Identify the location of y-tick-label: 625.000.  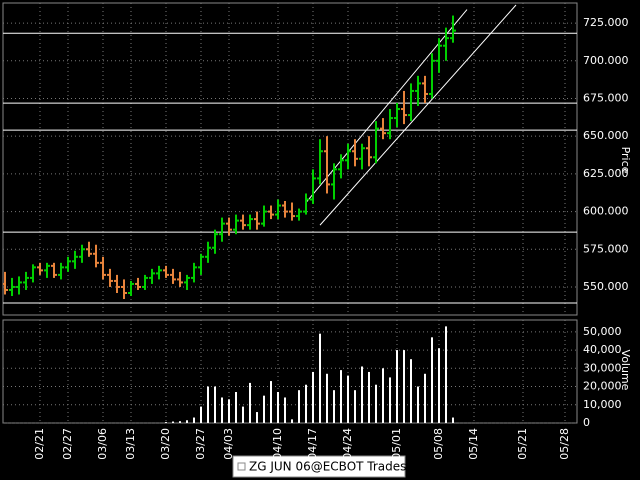
(606, 173).